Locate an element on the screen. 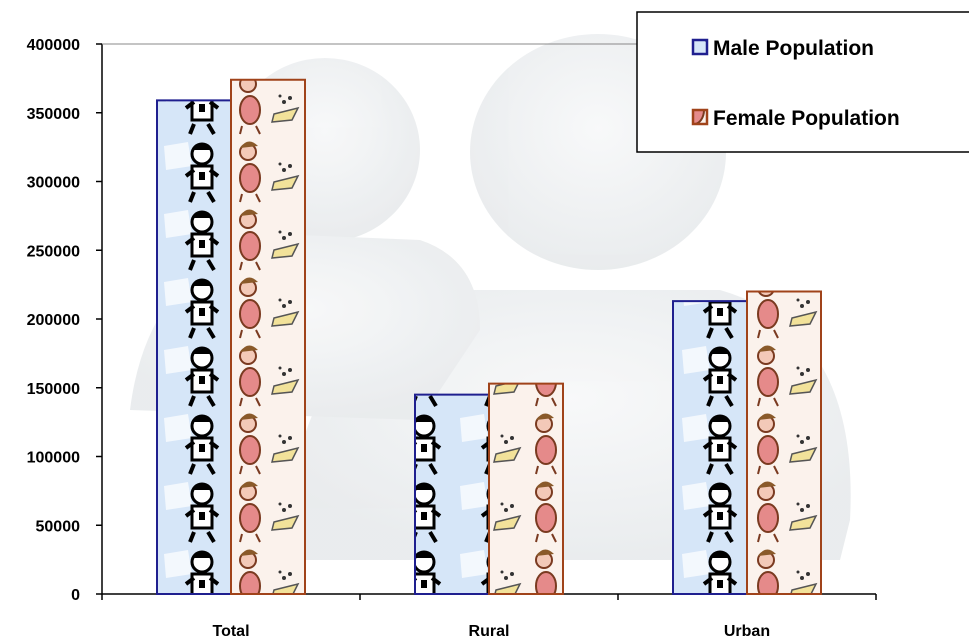  legend-swatch-female is located at coordinates (700, 117).